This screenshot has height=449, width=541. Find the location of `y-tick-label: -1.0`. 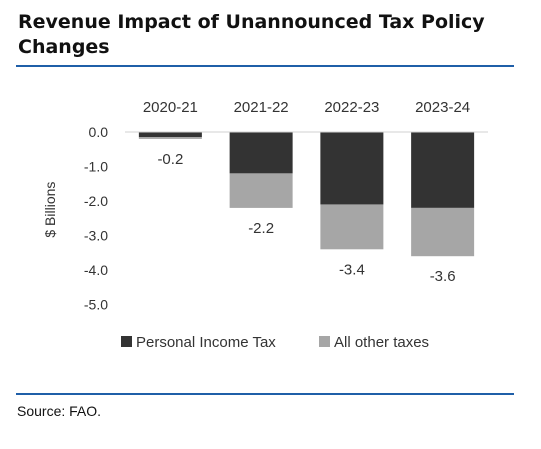

y-tick-label: -1.0 is located at coordinates (96, 167).